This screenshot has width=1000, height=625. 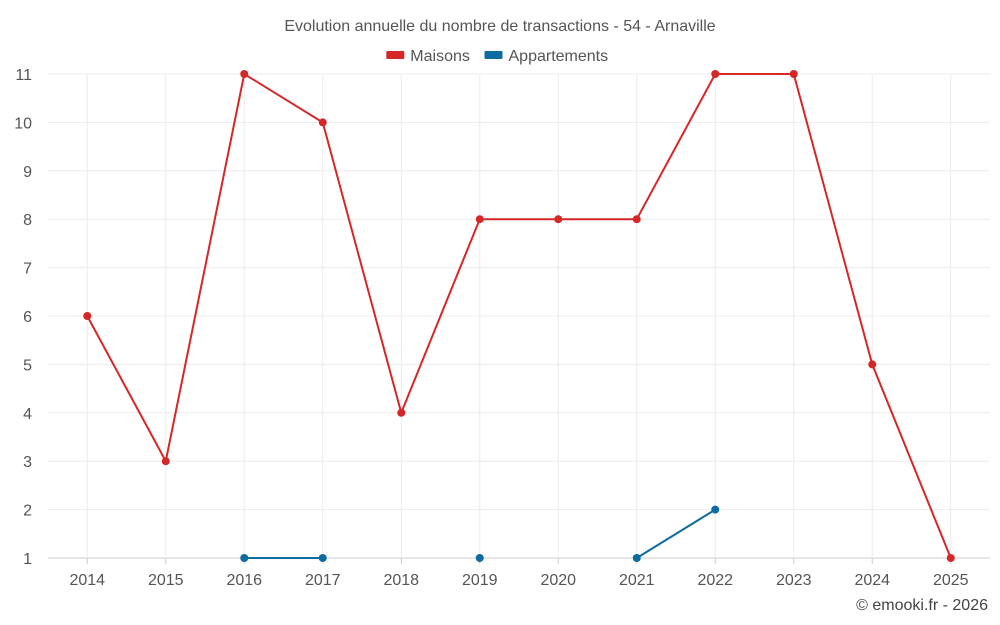 I want to click on legend-item-maisons: Maisons, so click(x=428, y=56).